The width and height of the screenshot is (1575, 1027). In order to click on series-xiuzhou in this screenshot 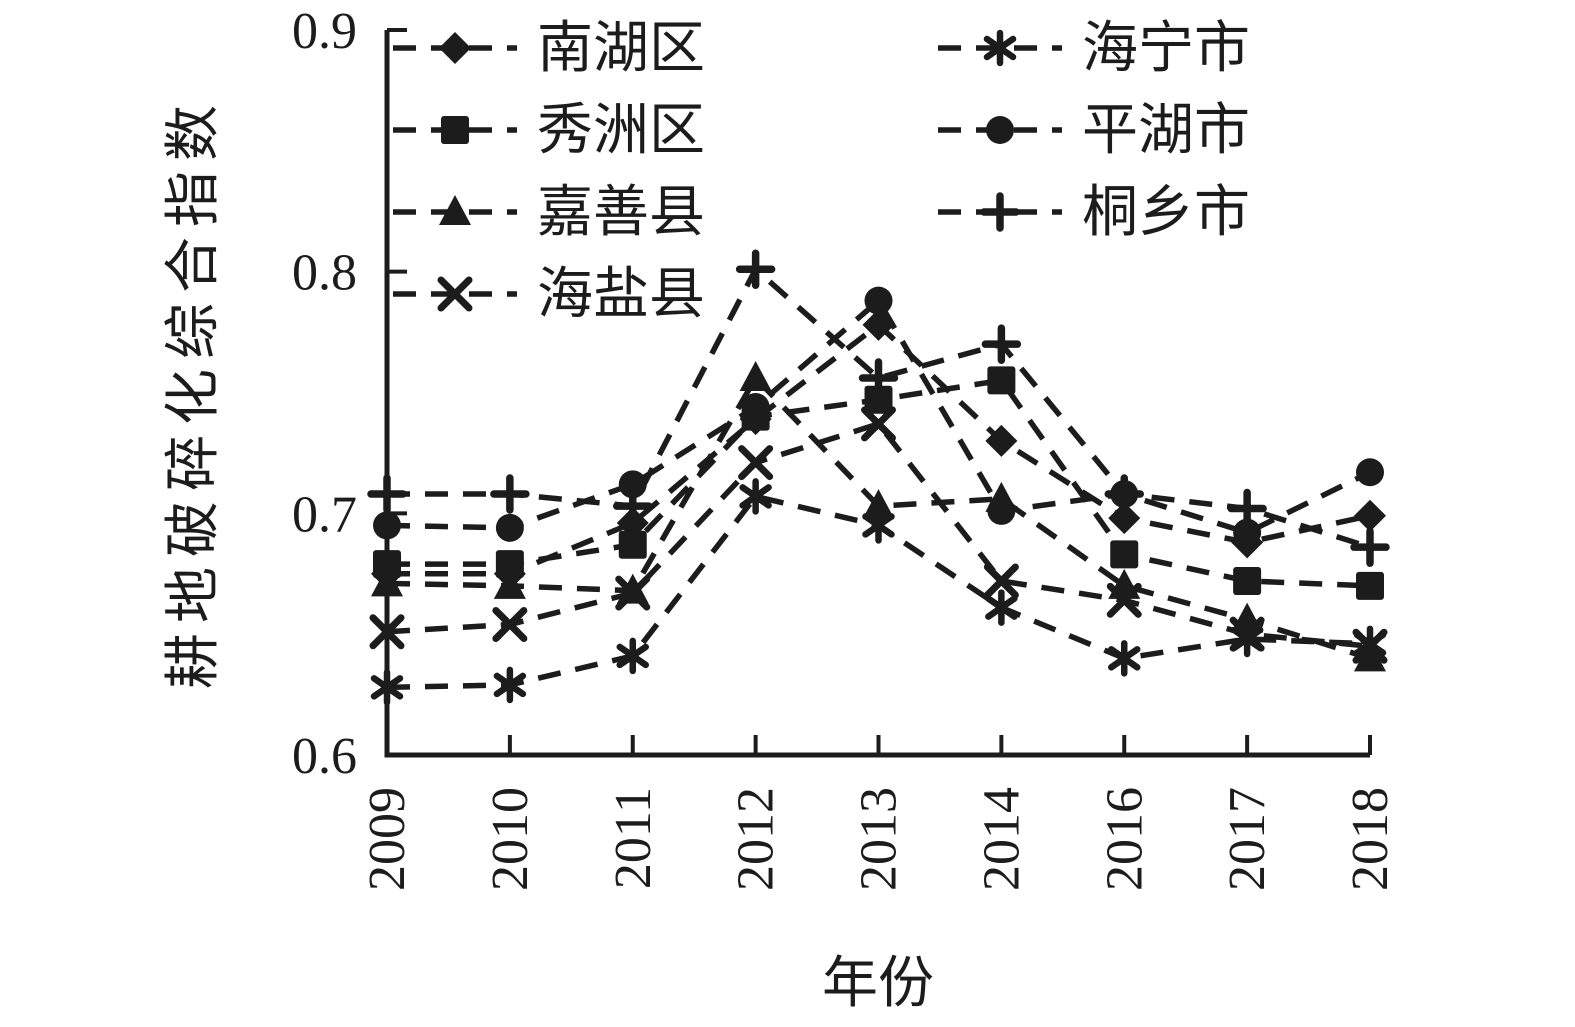, I will do `click(878, 483)`.